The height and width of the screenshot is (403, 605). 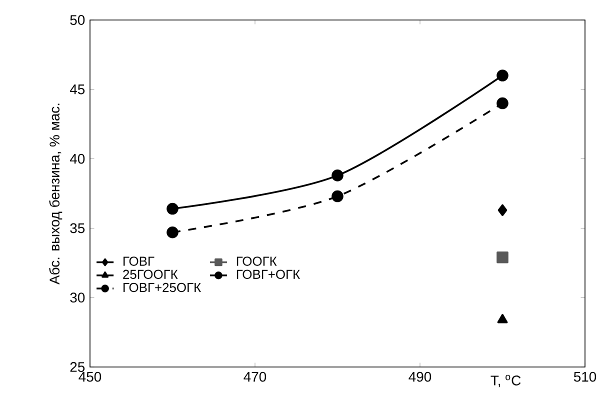 I want to click on legend-label: ГОВГ, so click(x=139, y=261).